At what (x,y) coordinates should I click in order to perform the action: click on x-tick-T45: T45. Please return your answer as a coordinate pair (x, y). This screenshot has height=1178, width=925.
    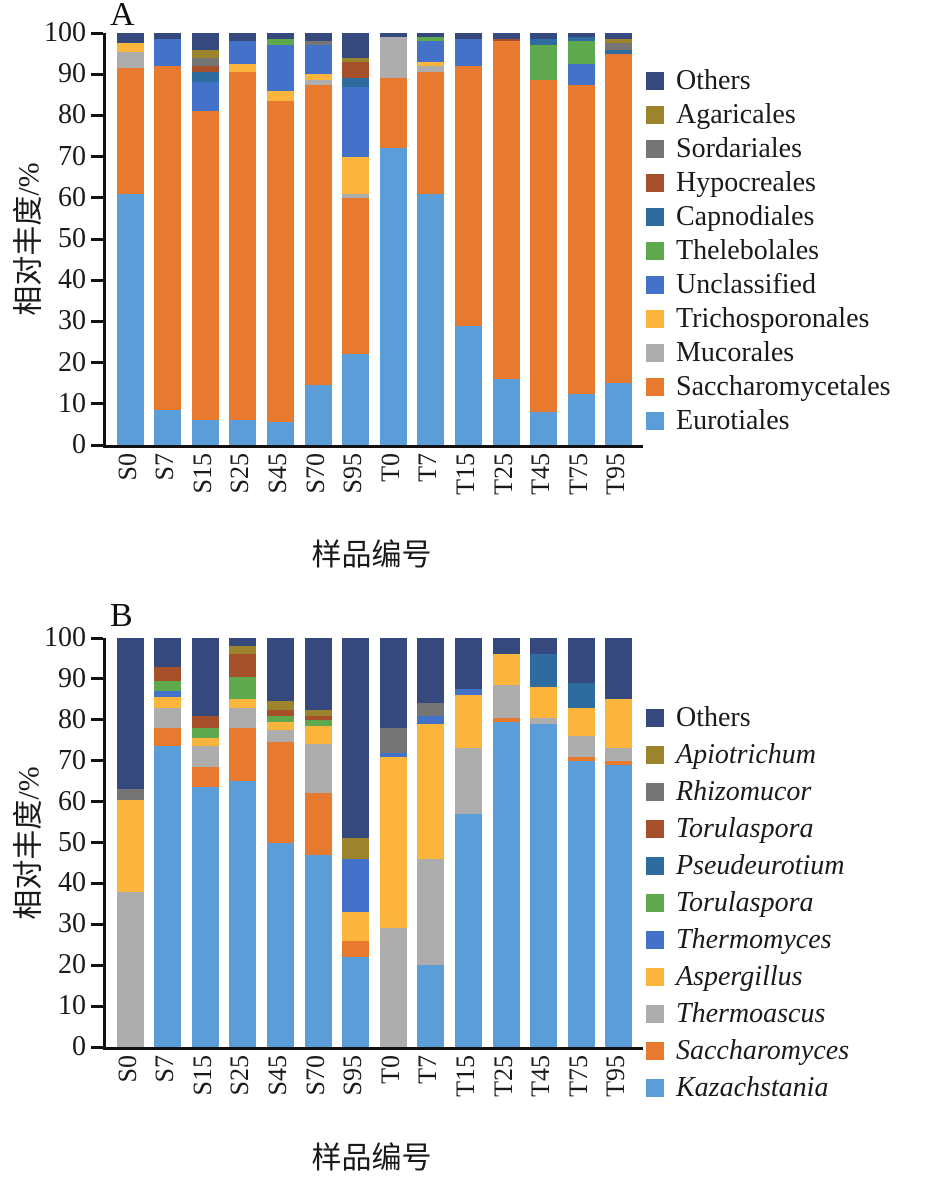
    Looking at the image, I should click on (540, 1096).